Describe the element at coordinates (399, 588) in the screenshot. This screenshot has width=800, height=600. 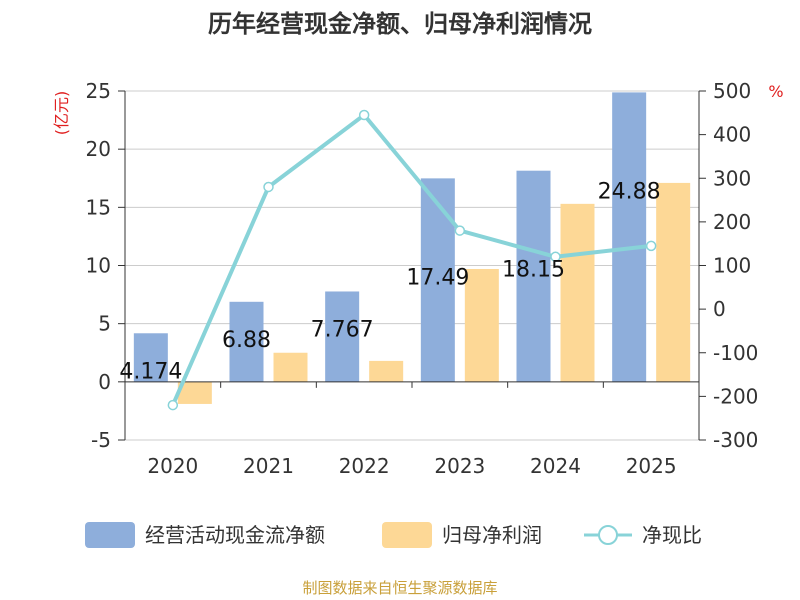
I see `source-note: 制图数据来自恒生聚源数据库` at that location.